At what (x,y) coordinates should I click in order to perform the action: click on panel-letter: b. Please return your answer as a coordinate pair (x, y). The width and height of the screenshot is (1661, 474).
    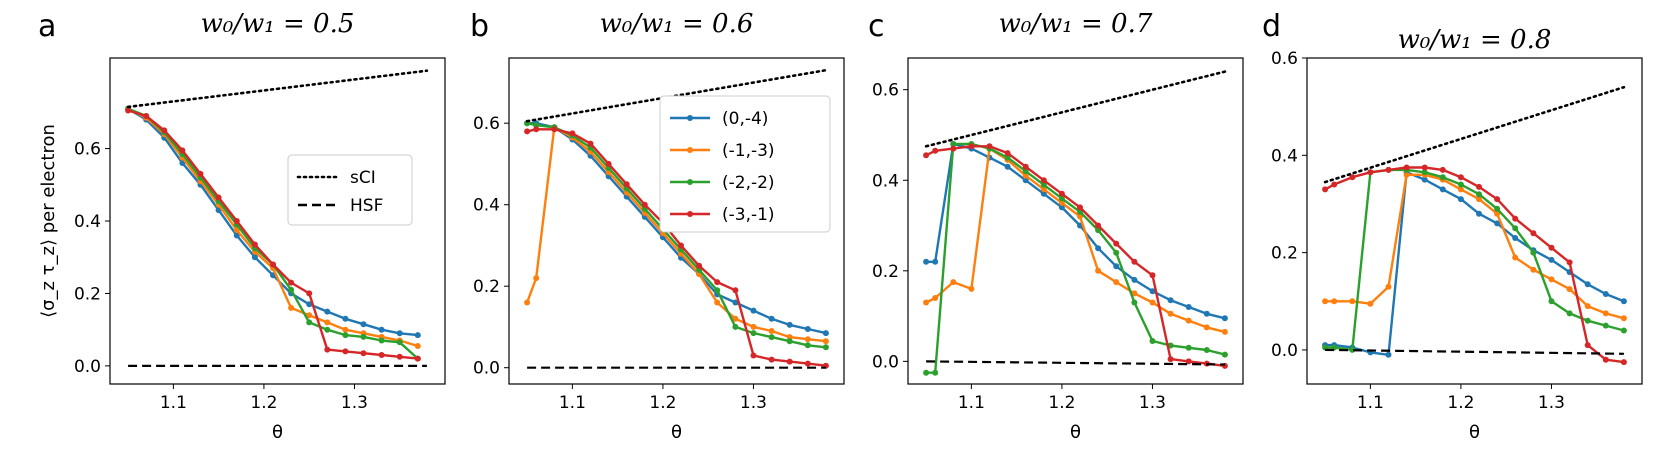
    Looking at the image, I should click on (479, 26).